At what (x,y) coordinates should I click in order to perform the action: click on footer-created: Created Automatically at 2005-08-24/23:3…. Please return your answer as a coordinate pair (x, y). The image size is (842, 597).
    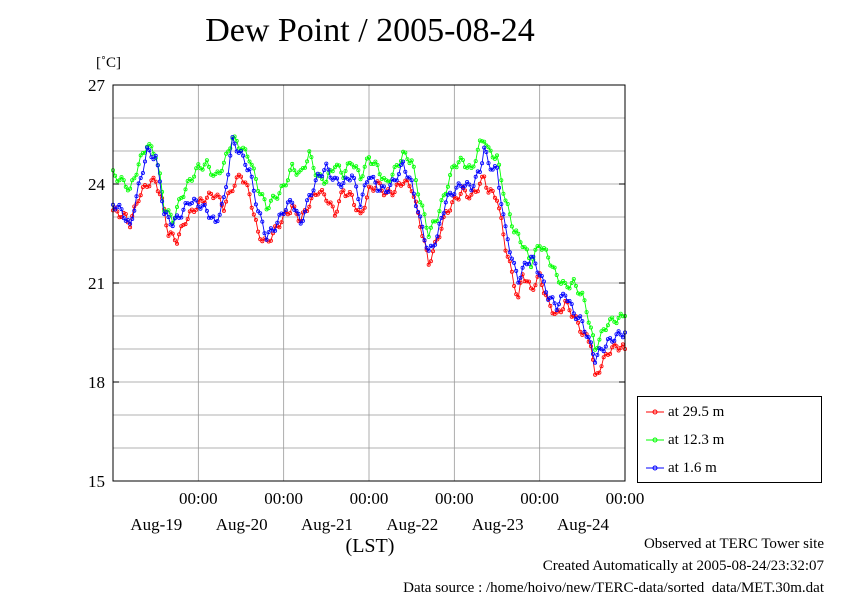
    Looking at the image, I should click on (683, 566).